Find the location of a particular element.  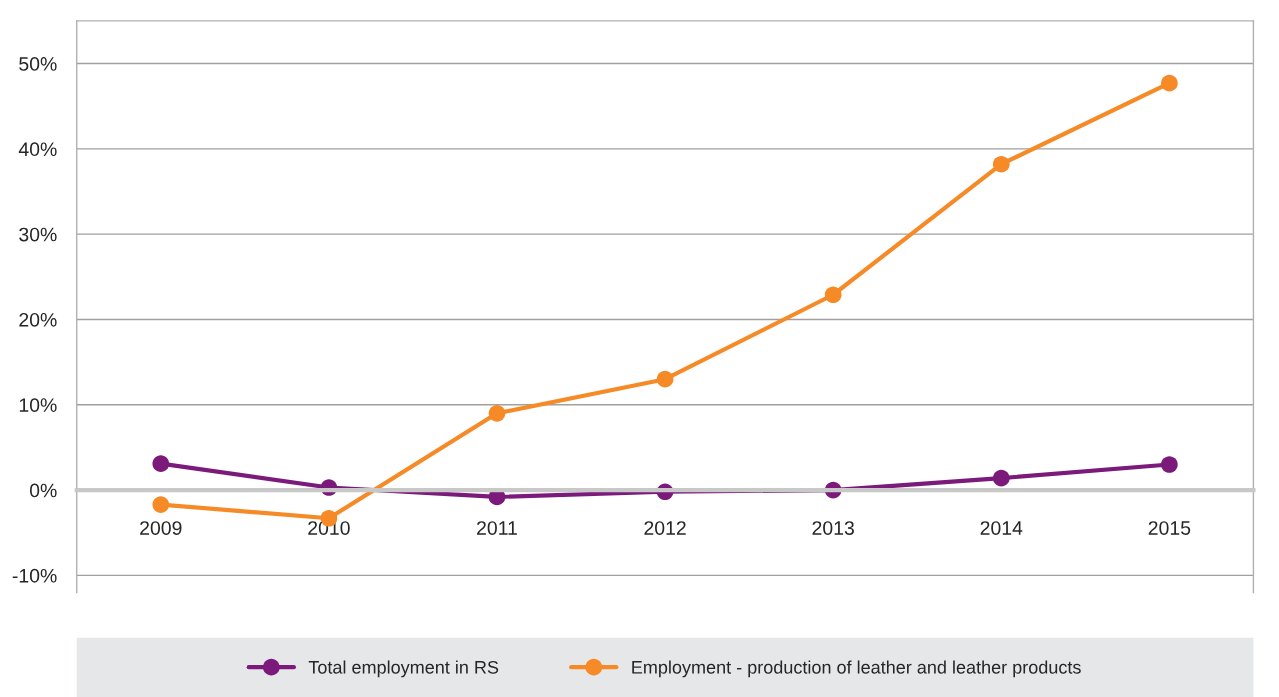

x-tick-label: 2014 is located at coordinates (1001, 528).